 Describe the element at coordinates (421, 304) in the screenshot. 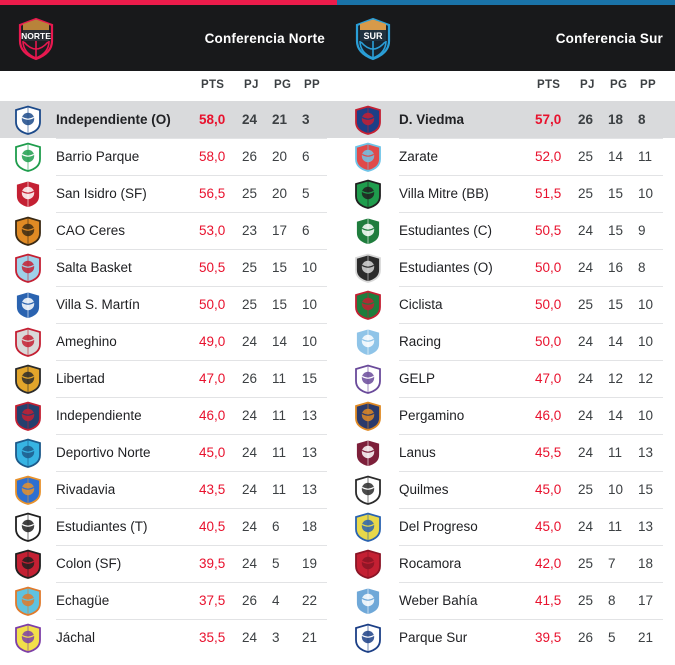

I see `team-name: Ciclista` at that location.